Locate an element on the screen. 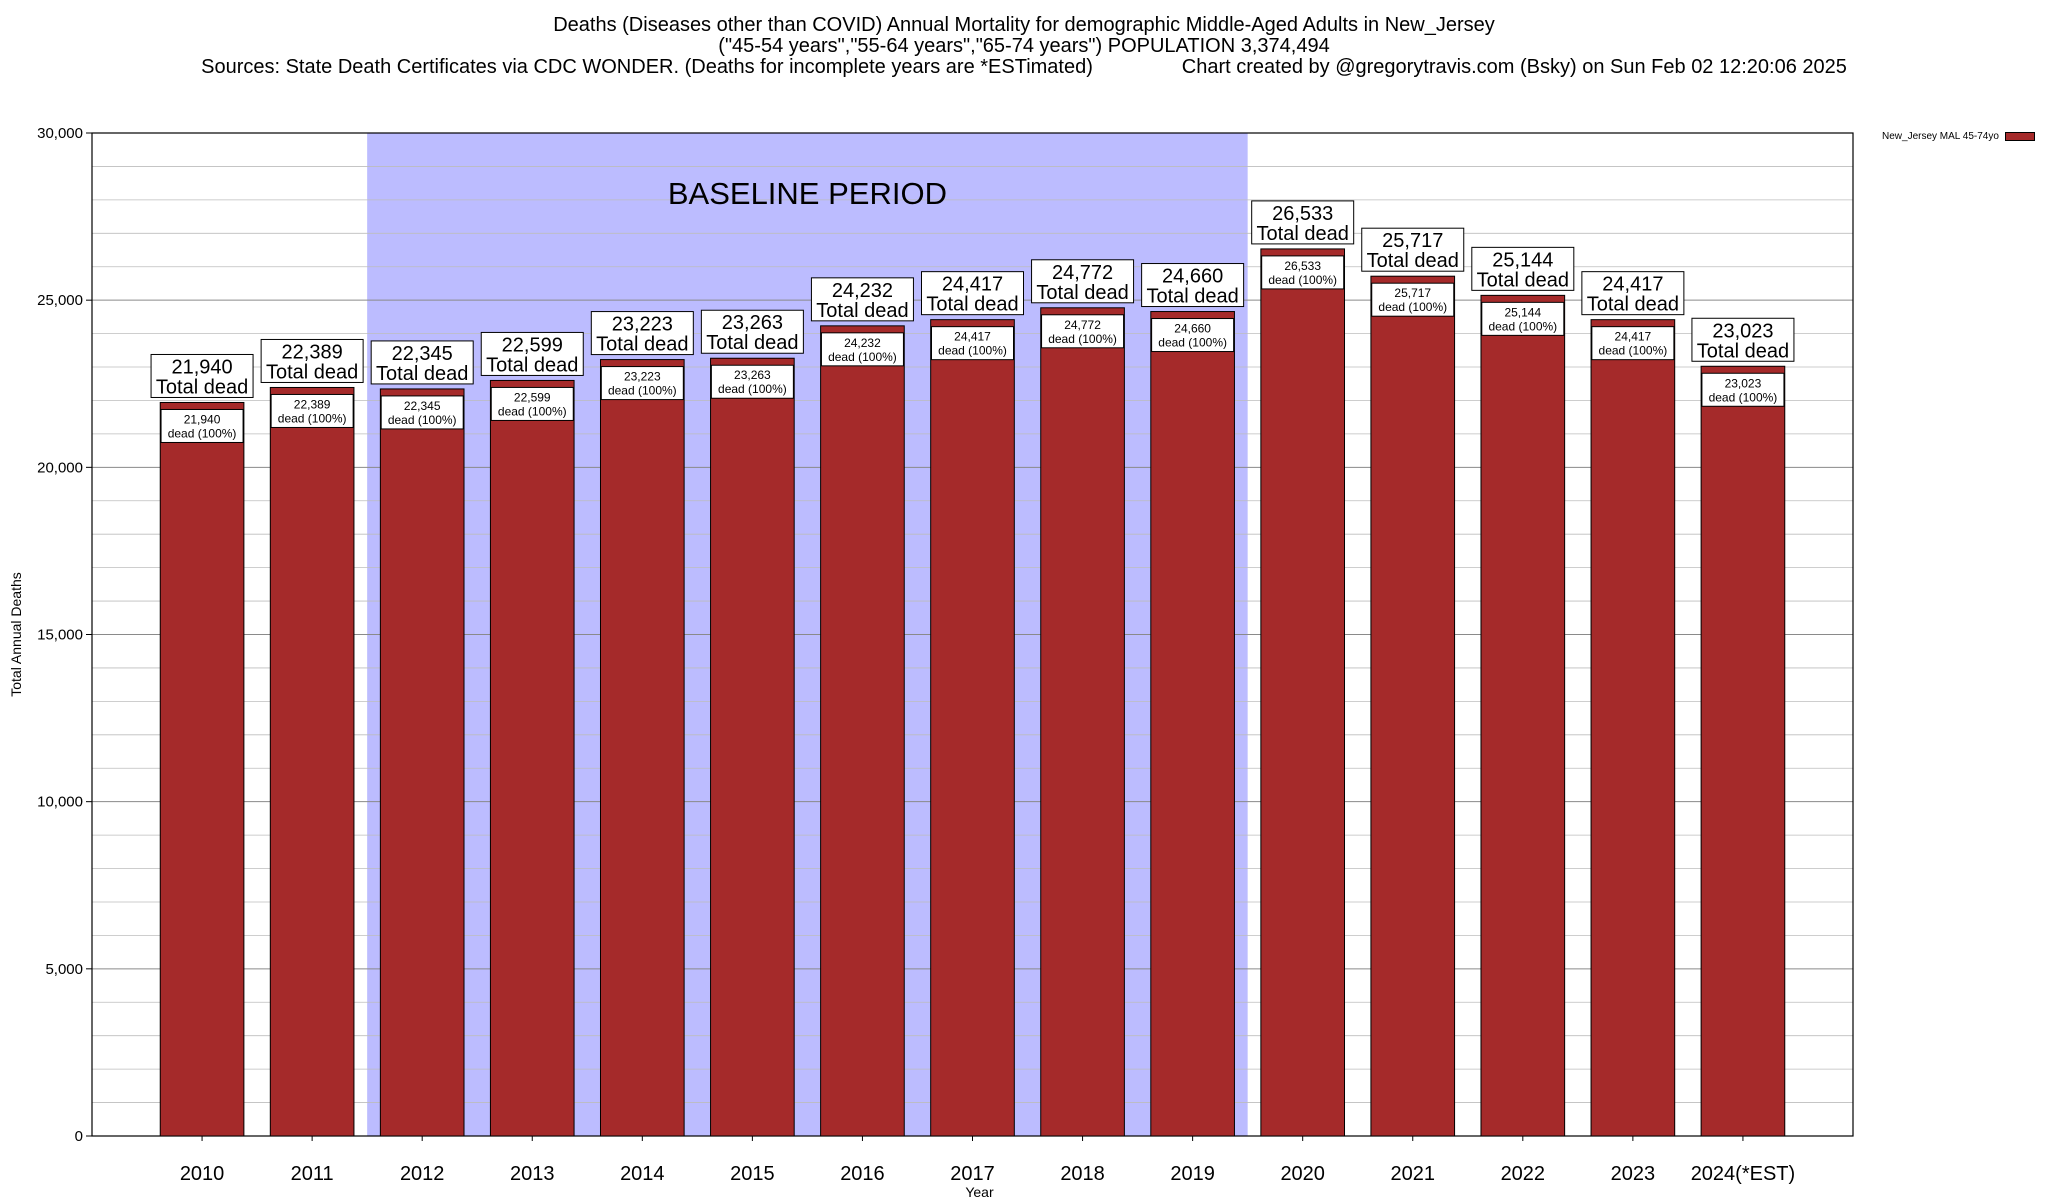 This screenshot has height=1200, width=2048. legend-swatch is located at coordinates (2019, 136).